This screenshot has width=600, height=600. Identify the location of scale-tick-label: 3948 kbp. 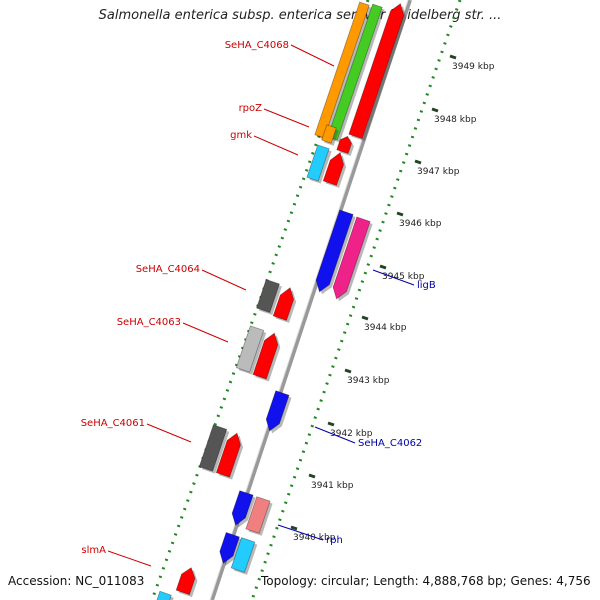
(455, 120).